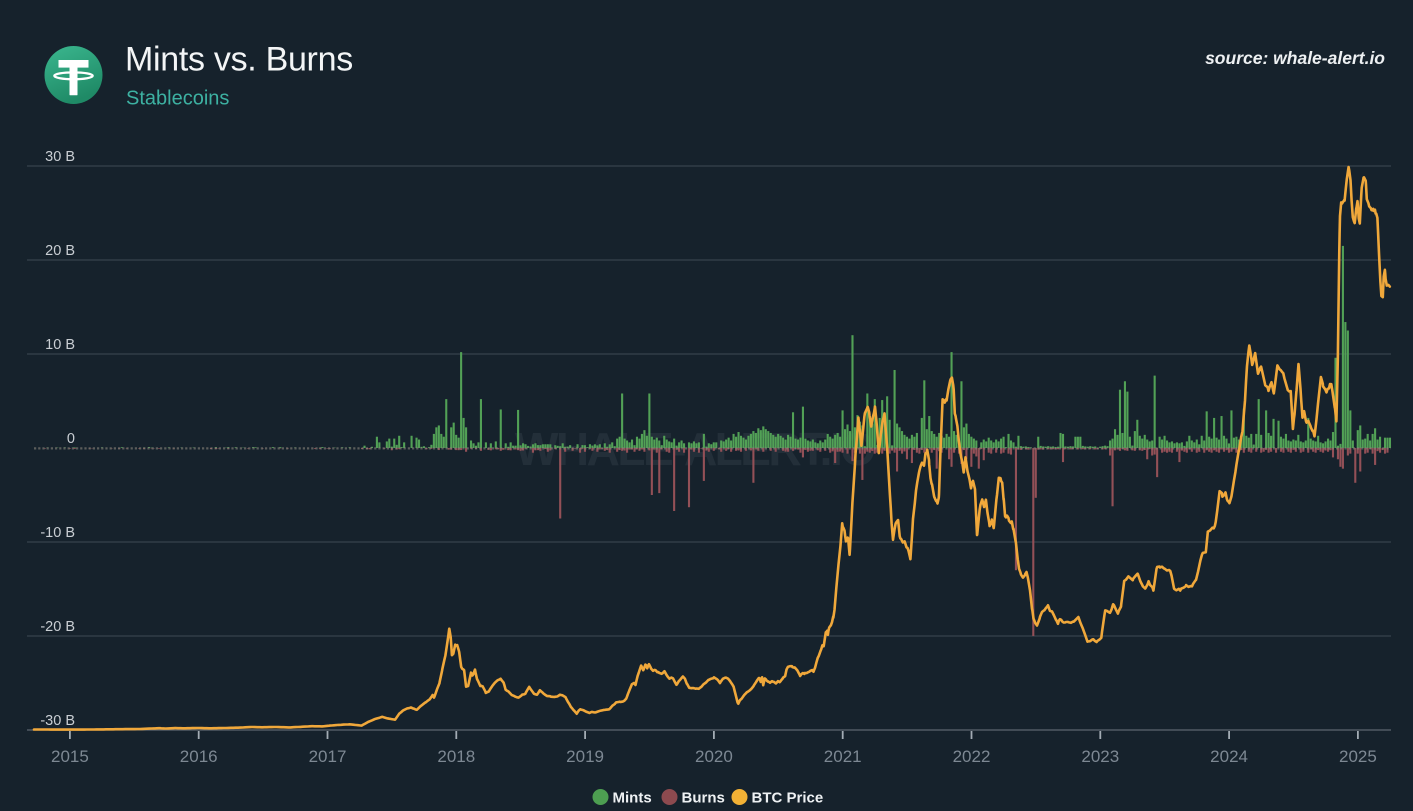 The height and width of the screenshot is (811, 1413). Describe the element at coordinates (57, 533) in the screenshot. I see `svg-text: -10 B` at that location.